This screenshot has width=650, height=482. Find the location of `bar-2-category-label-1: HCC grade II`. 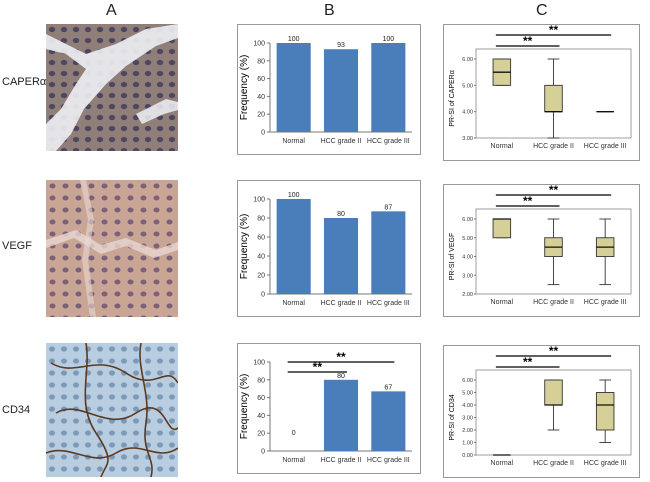

bar-2-category-label-1: HCC grade II is located at coordinates (341, 460).